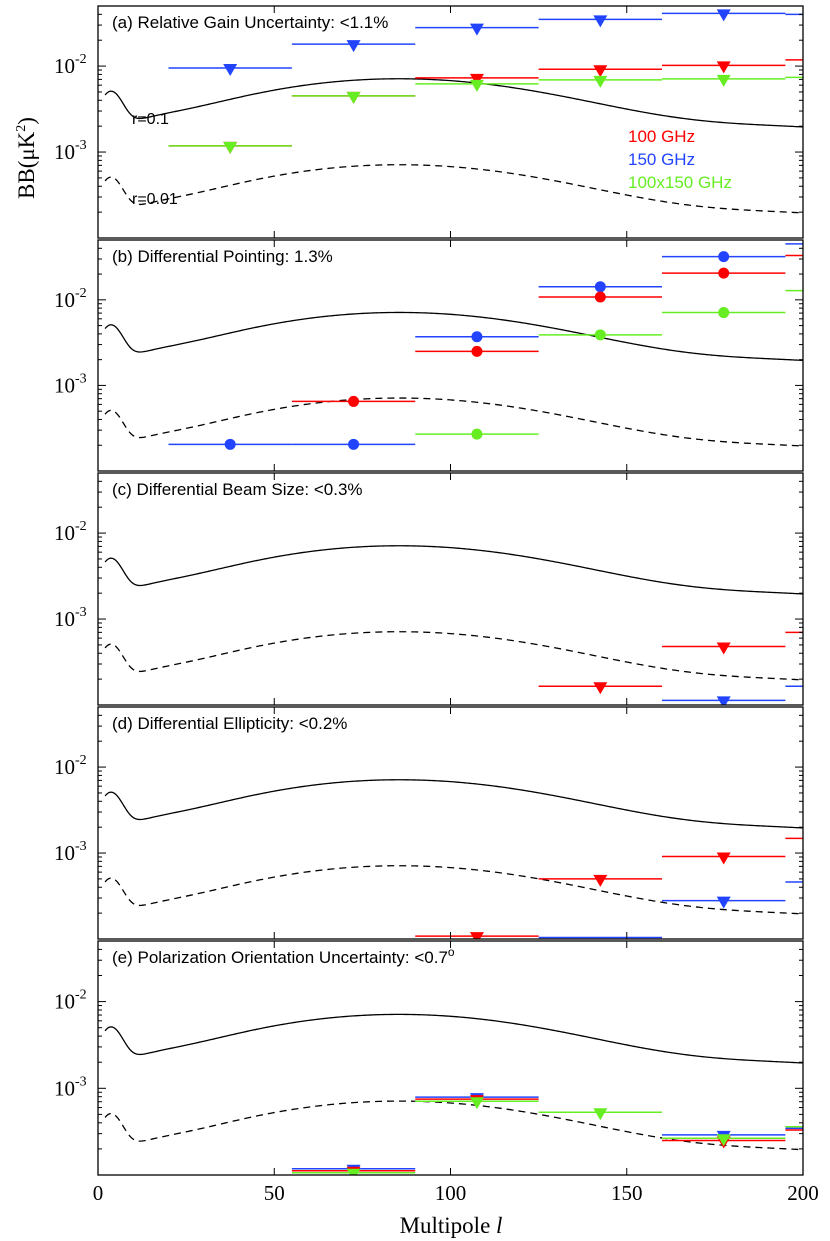 The height and width of the screenshot is (1241, 830). Describe the element at coordinates (21, 128) in the screenshot. I see `y-axis-title-power: 2` at that location.